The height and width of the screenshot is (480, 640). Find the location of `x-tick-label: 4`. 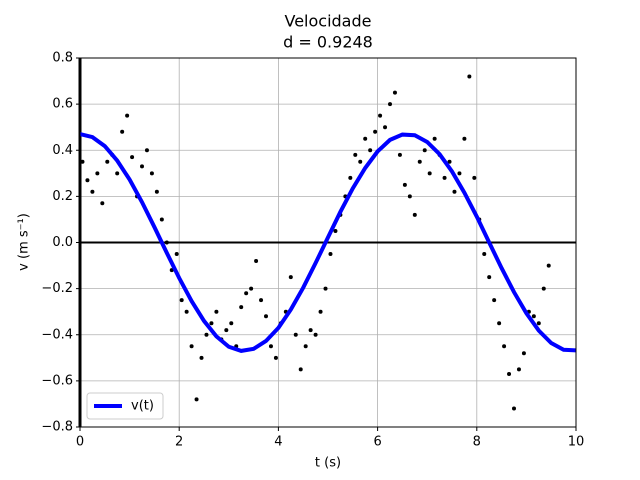

x-tick-label: 4 is located at coordinates (278, 442).